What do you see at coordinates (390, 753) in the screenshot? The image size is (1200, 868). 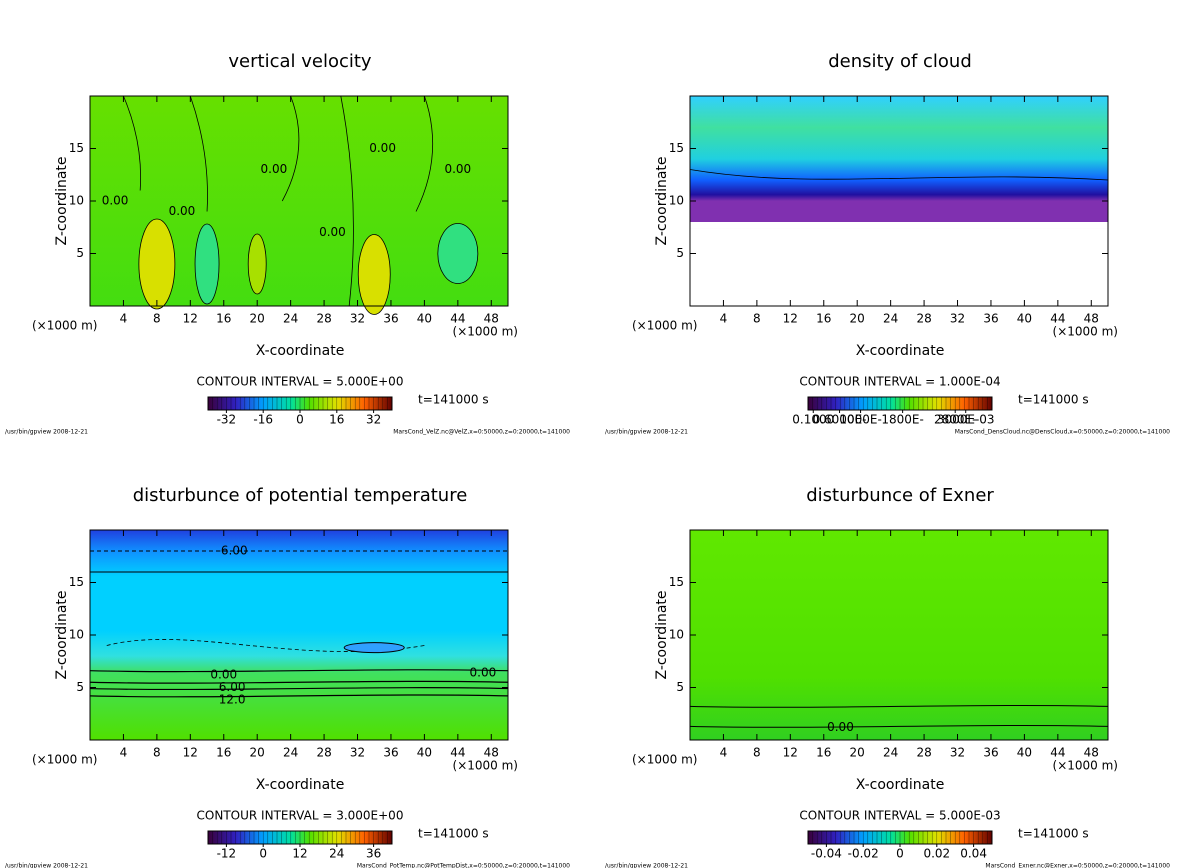 I see `x-tick-label: 36` at bounding box center [390, 753].